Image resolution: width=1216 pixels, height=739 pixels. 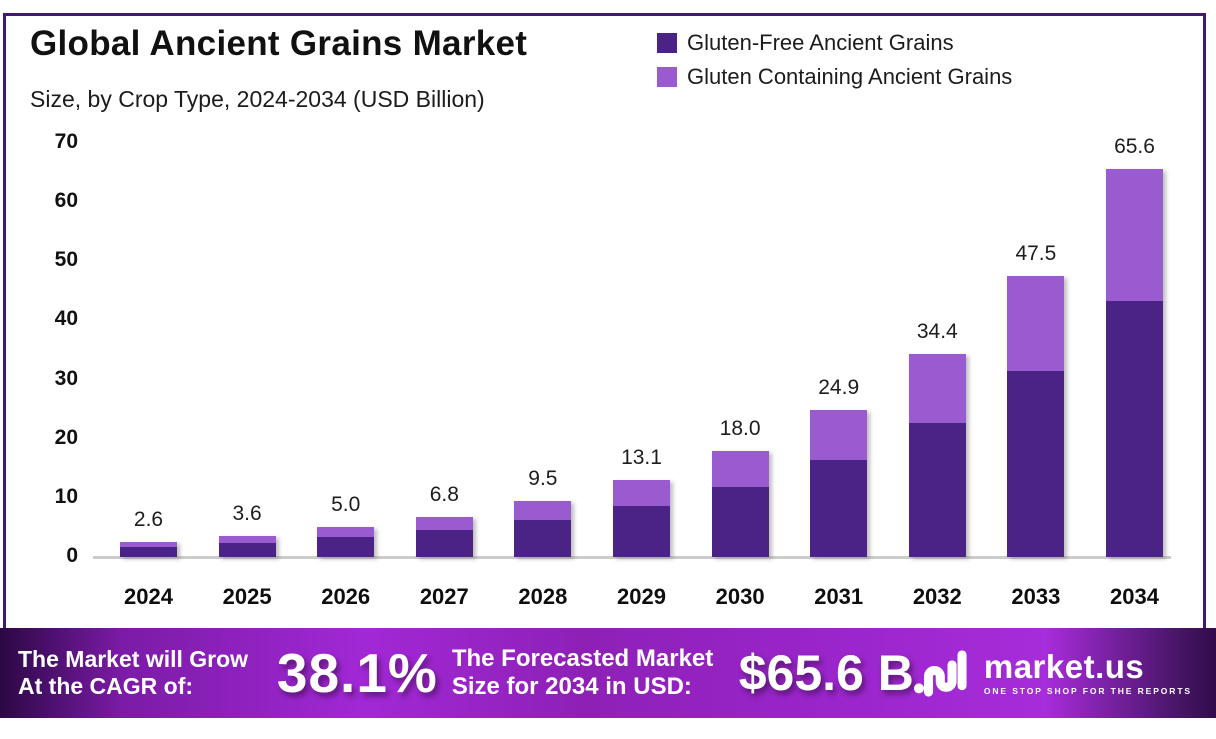 I want to click on legend-swatch-gluten-containing-icon, so click(x=667, y=77).